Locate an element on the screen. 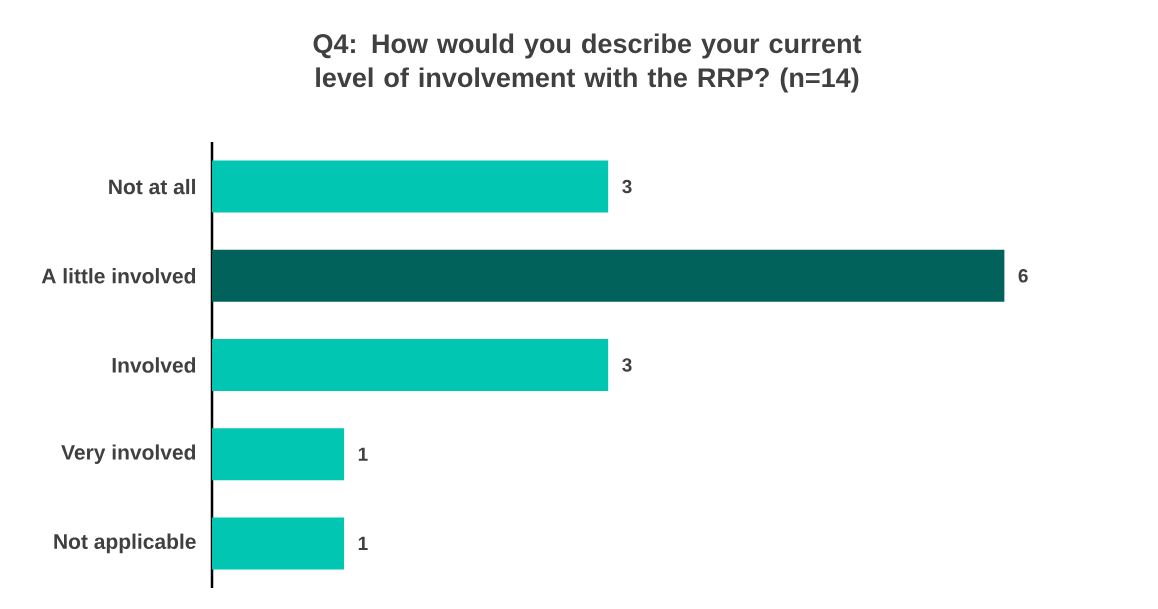  y-tick-label: Very involved is located at coordinates (128, 454).